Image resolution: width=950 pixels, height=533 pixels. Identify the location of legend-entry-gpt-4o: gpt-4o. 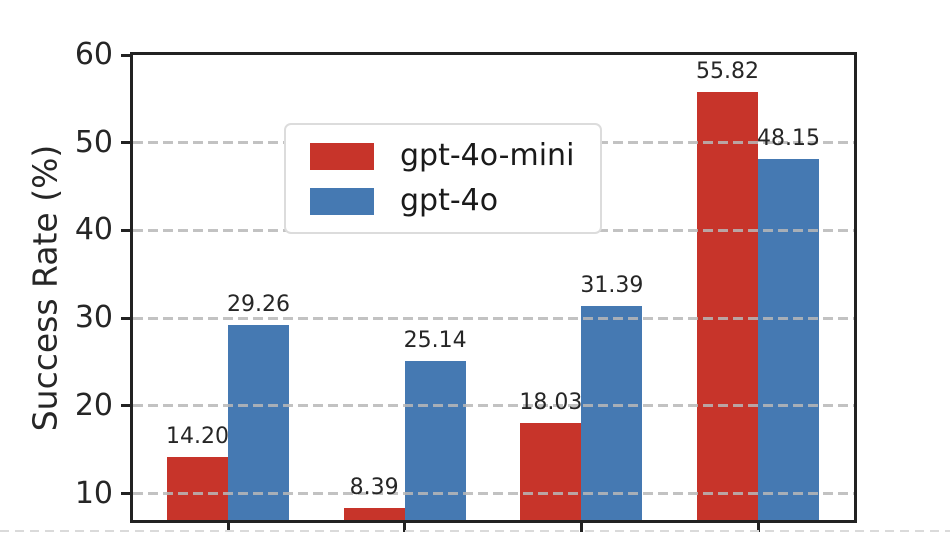
(442, 201).